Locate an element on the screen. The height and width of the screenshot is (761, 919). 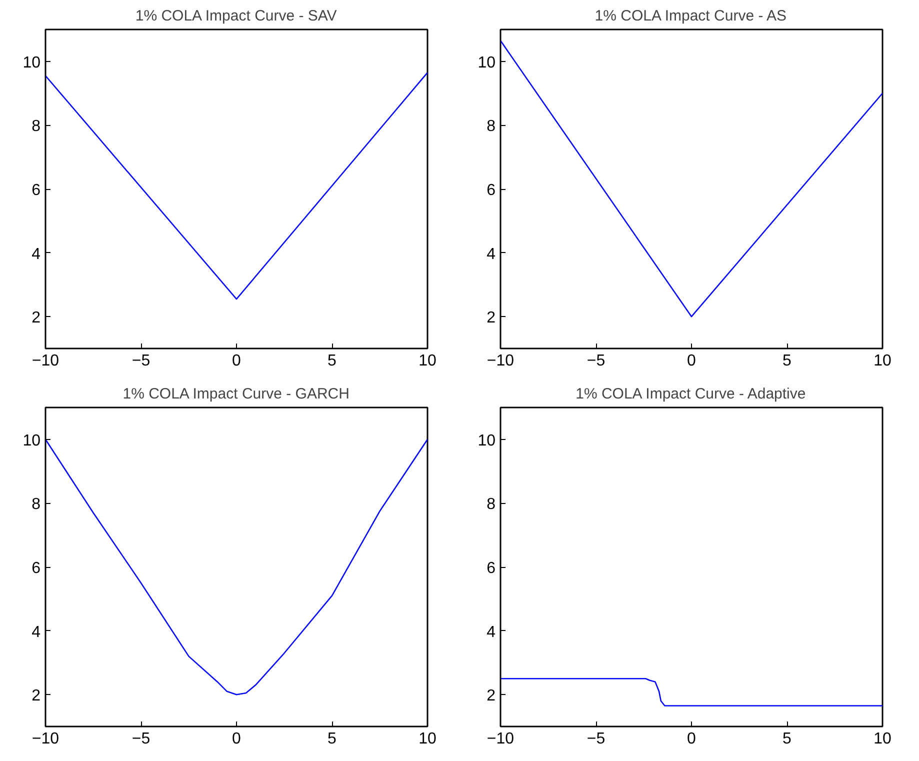
chart-title: 1% COLA Impact Curve - Adaptive is located at coordinates (691, 394).